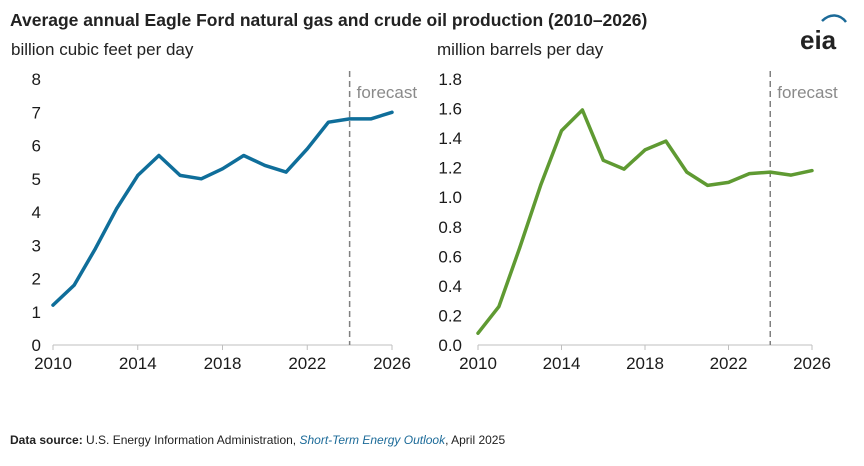  What do you see at coordinates (520, 49) in the screenshot?
I see `oil-unit-label: million barrels per day` at bounding box center [520, 49].